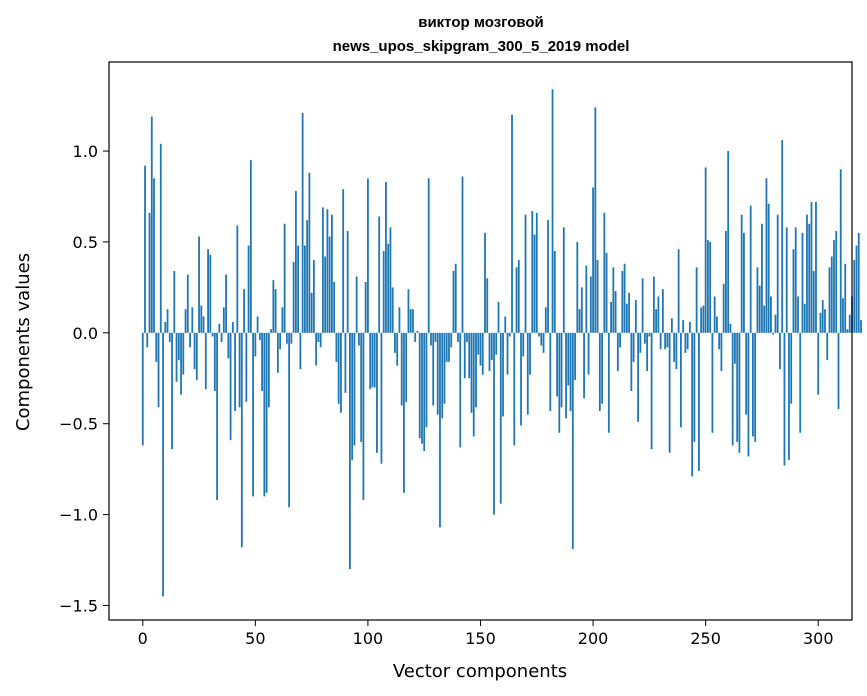 This screenshot has height=696, width=867. I want to click on y-tick-label: 0.5, so click(85, 242).